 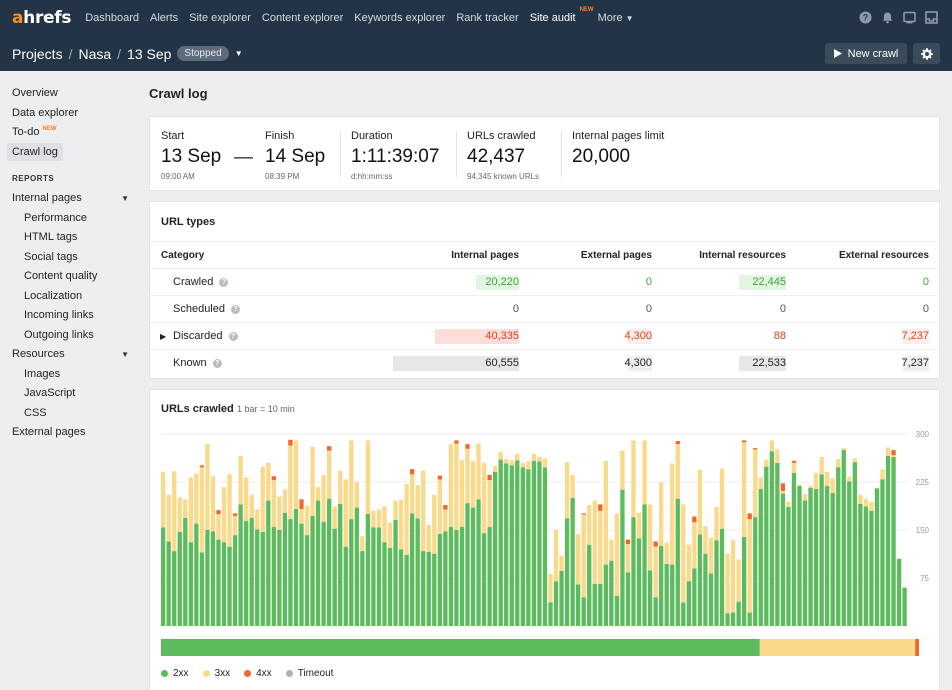 What do you see at coordinates (742, 255) in the screenshot?
I see `column-header: Internal resources` at bounding box center [742, 255].